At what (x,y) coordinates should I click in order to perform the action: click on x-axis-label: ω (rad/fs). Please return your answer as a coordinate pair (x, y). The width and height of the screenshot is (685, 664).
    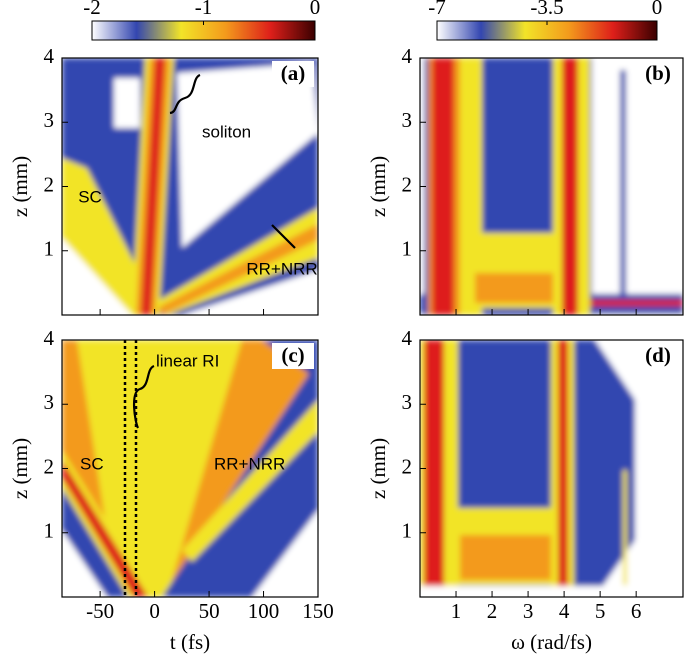
    Looking at the image, I should click on (551, 642).